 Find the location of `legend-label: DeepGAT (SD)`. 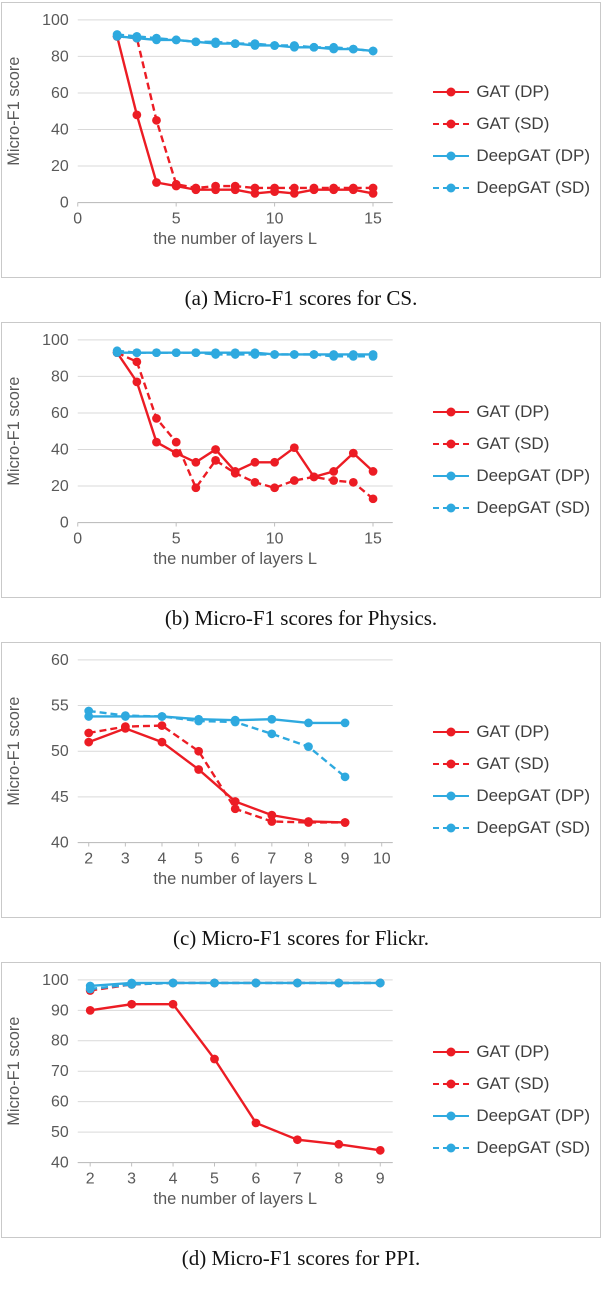

legend-label: DeepGAT (SD) is located at coordinates (533, 1147).